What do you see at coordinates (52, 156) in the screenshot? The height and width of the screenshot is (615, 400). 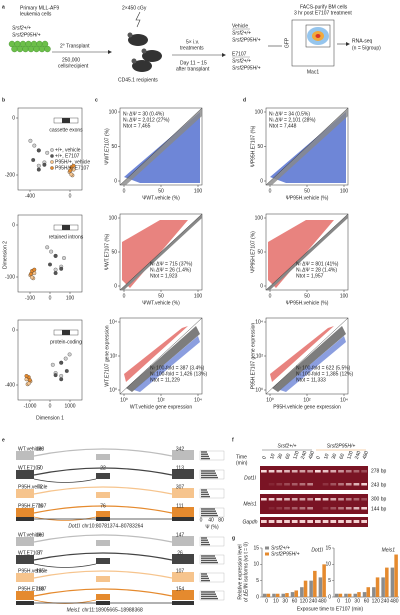 I see `legend-marker` at bounding box center [52, 156].